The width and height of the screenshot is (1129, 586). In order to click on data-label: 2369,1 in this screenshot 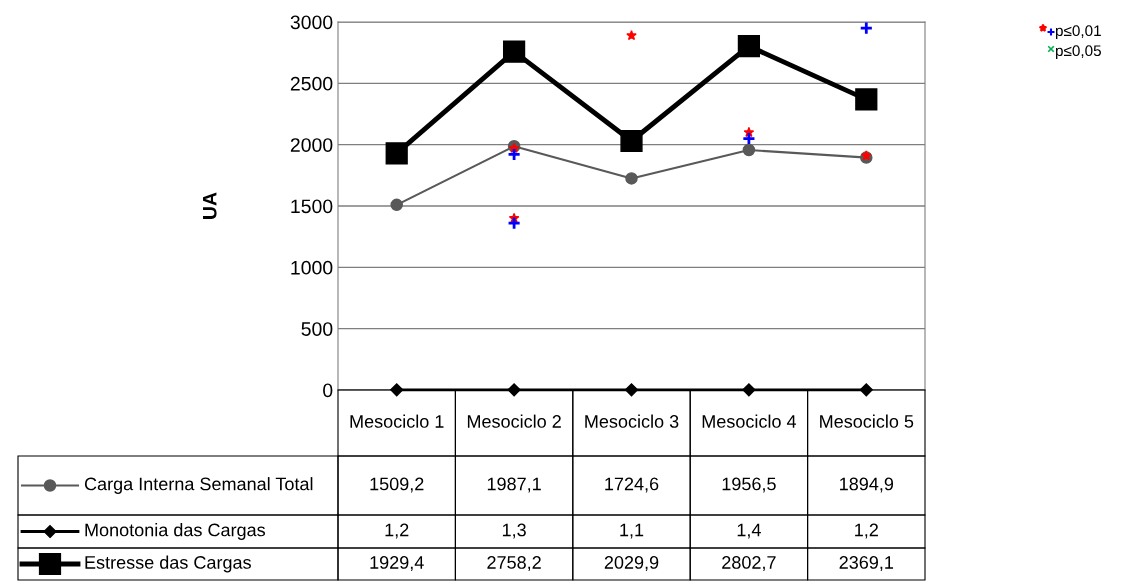, I will do `click(866, 563)`.